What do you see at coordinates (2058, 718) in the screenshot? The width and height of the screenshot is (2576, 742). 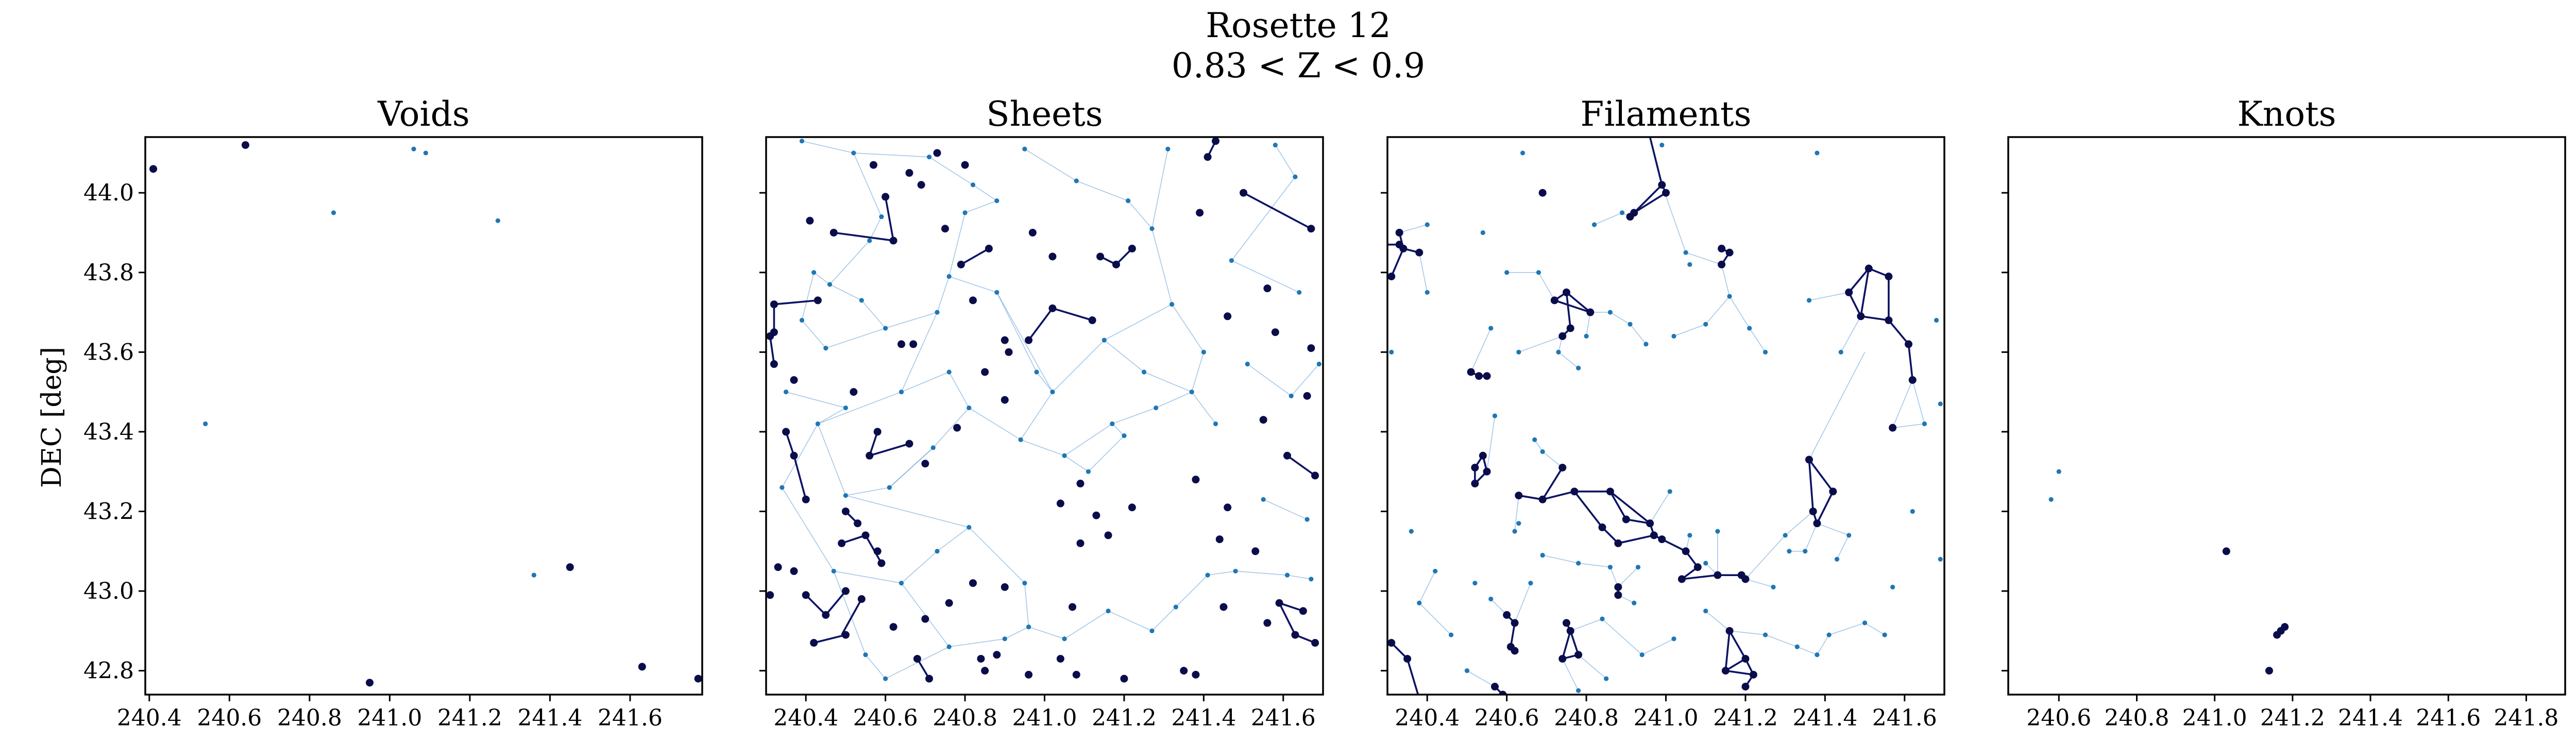 I see `panel-knots-x-tick-label: 240.6` at bounding box center [2058, 718].